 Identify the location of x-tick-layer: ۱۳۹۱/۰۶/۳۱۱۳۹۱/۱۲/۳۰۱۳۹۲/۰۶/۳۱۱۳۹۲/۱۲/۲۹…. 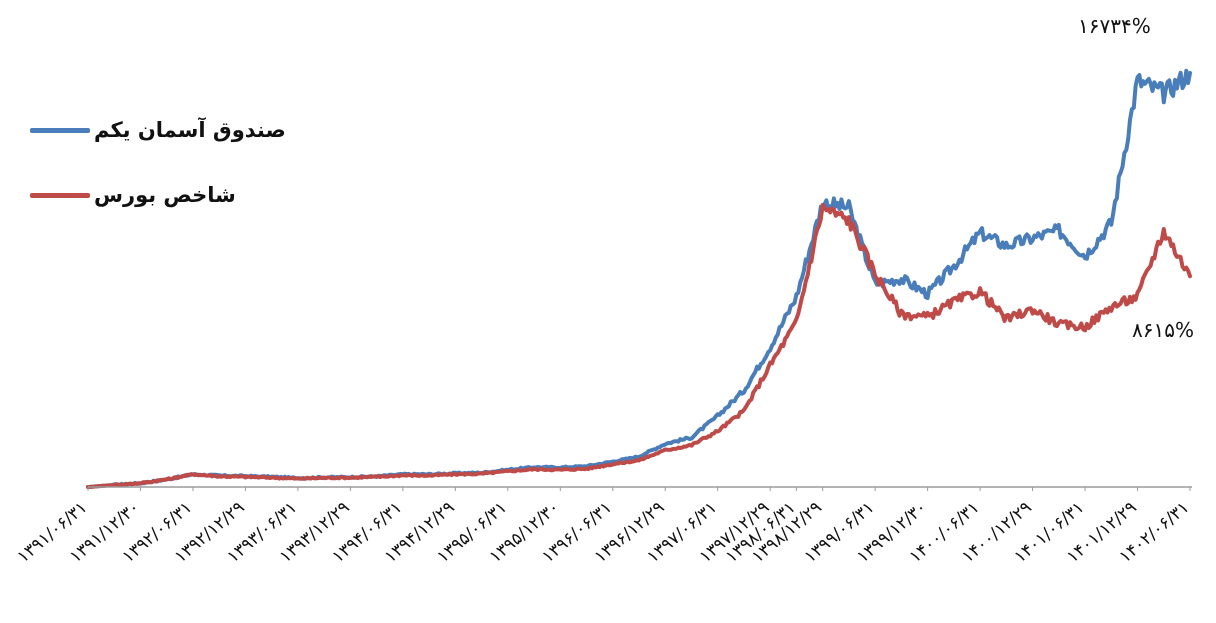
(603, 527).